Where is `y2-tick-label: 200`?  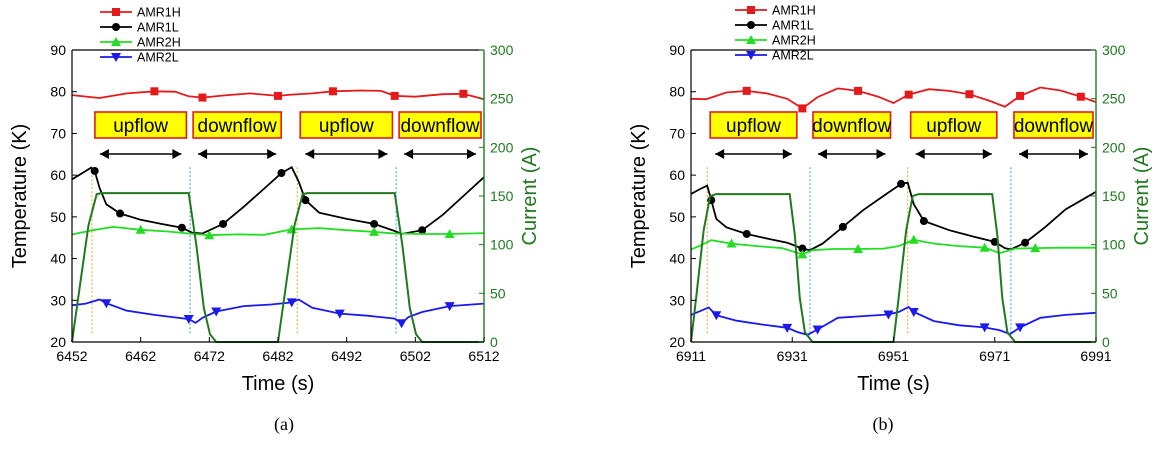
y2-tick-label: 200 is located at coordinates (1114, 147).